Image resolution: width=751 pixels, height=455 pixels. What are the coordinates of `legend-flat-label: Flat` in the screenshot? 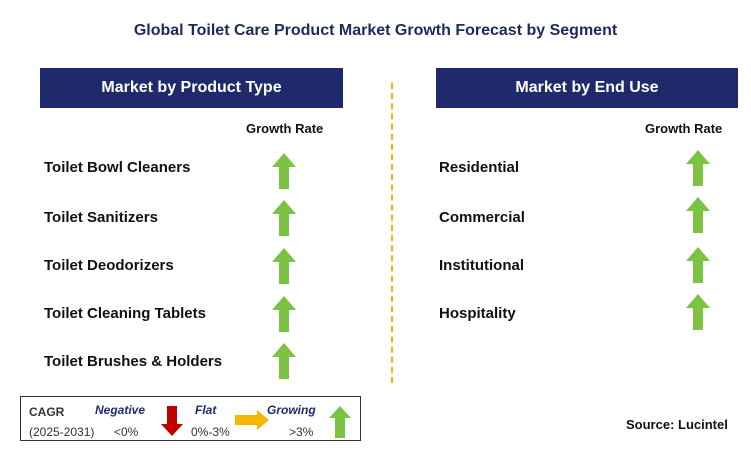 It's located at (206, 410).